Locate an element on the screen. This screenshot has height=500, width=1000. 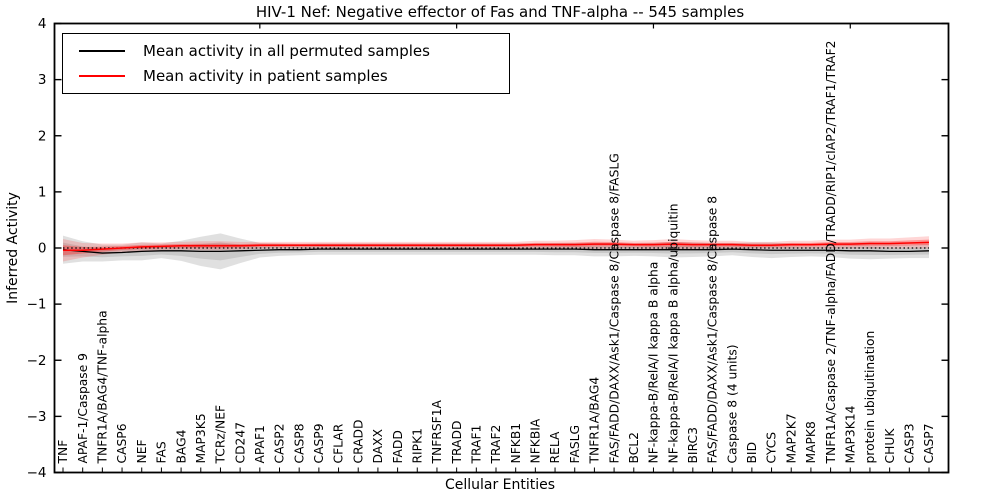
x-tick-label: NF-kappa-B/RelA/I kappa B alpha is located at coordinates (654, 363).